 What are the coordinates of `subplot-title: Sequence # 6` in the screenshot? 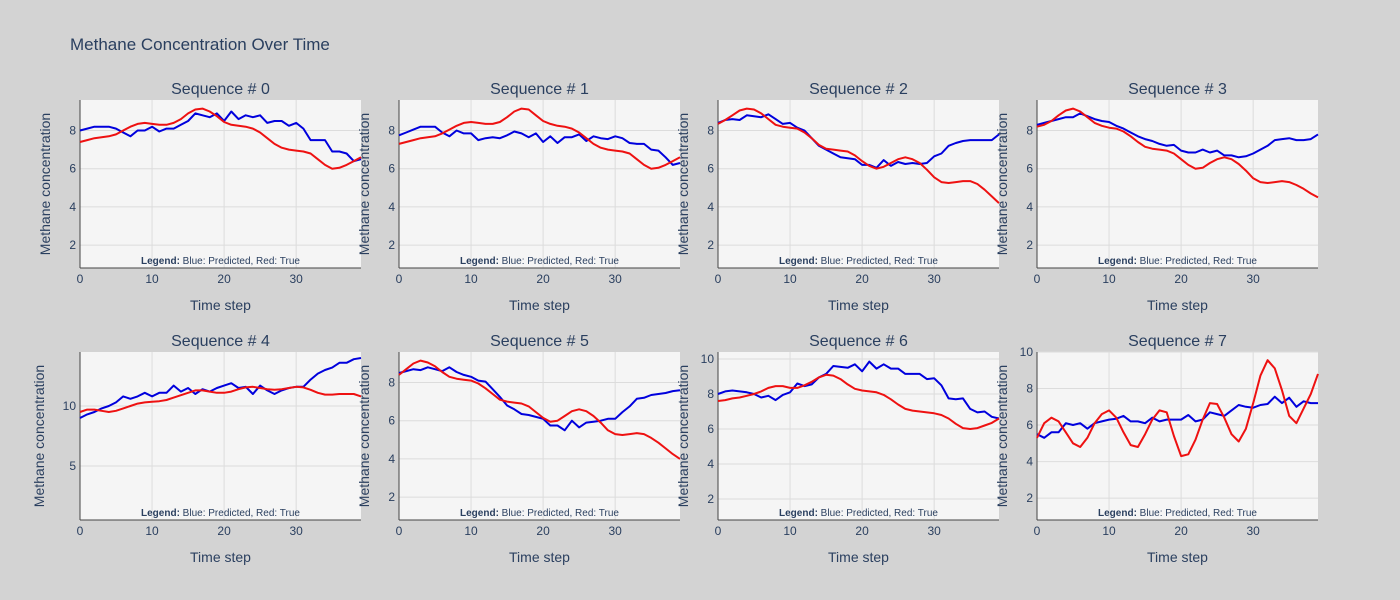 It's located at (858, 341).